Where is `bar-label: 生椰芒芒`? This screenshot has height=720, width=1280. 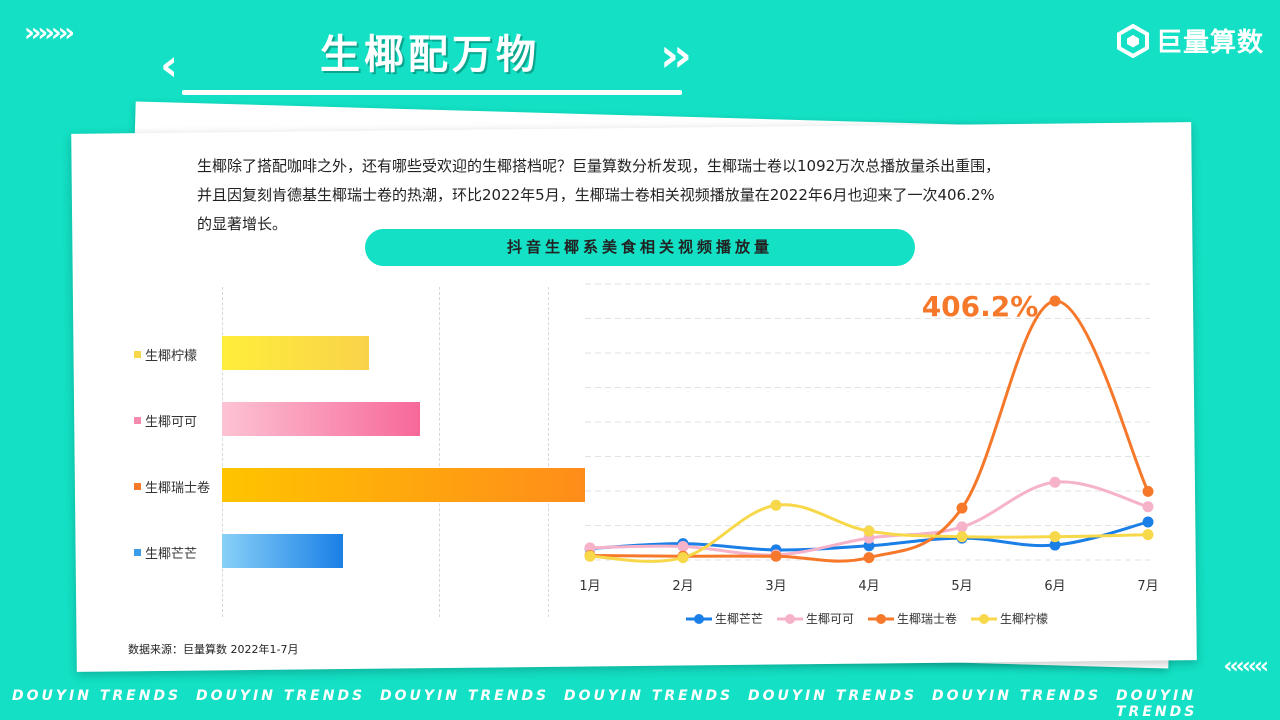 bar-label: 生椰芒芒 is located at coordinates (165, 552).